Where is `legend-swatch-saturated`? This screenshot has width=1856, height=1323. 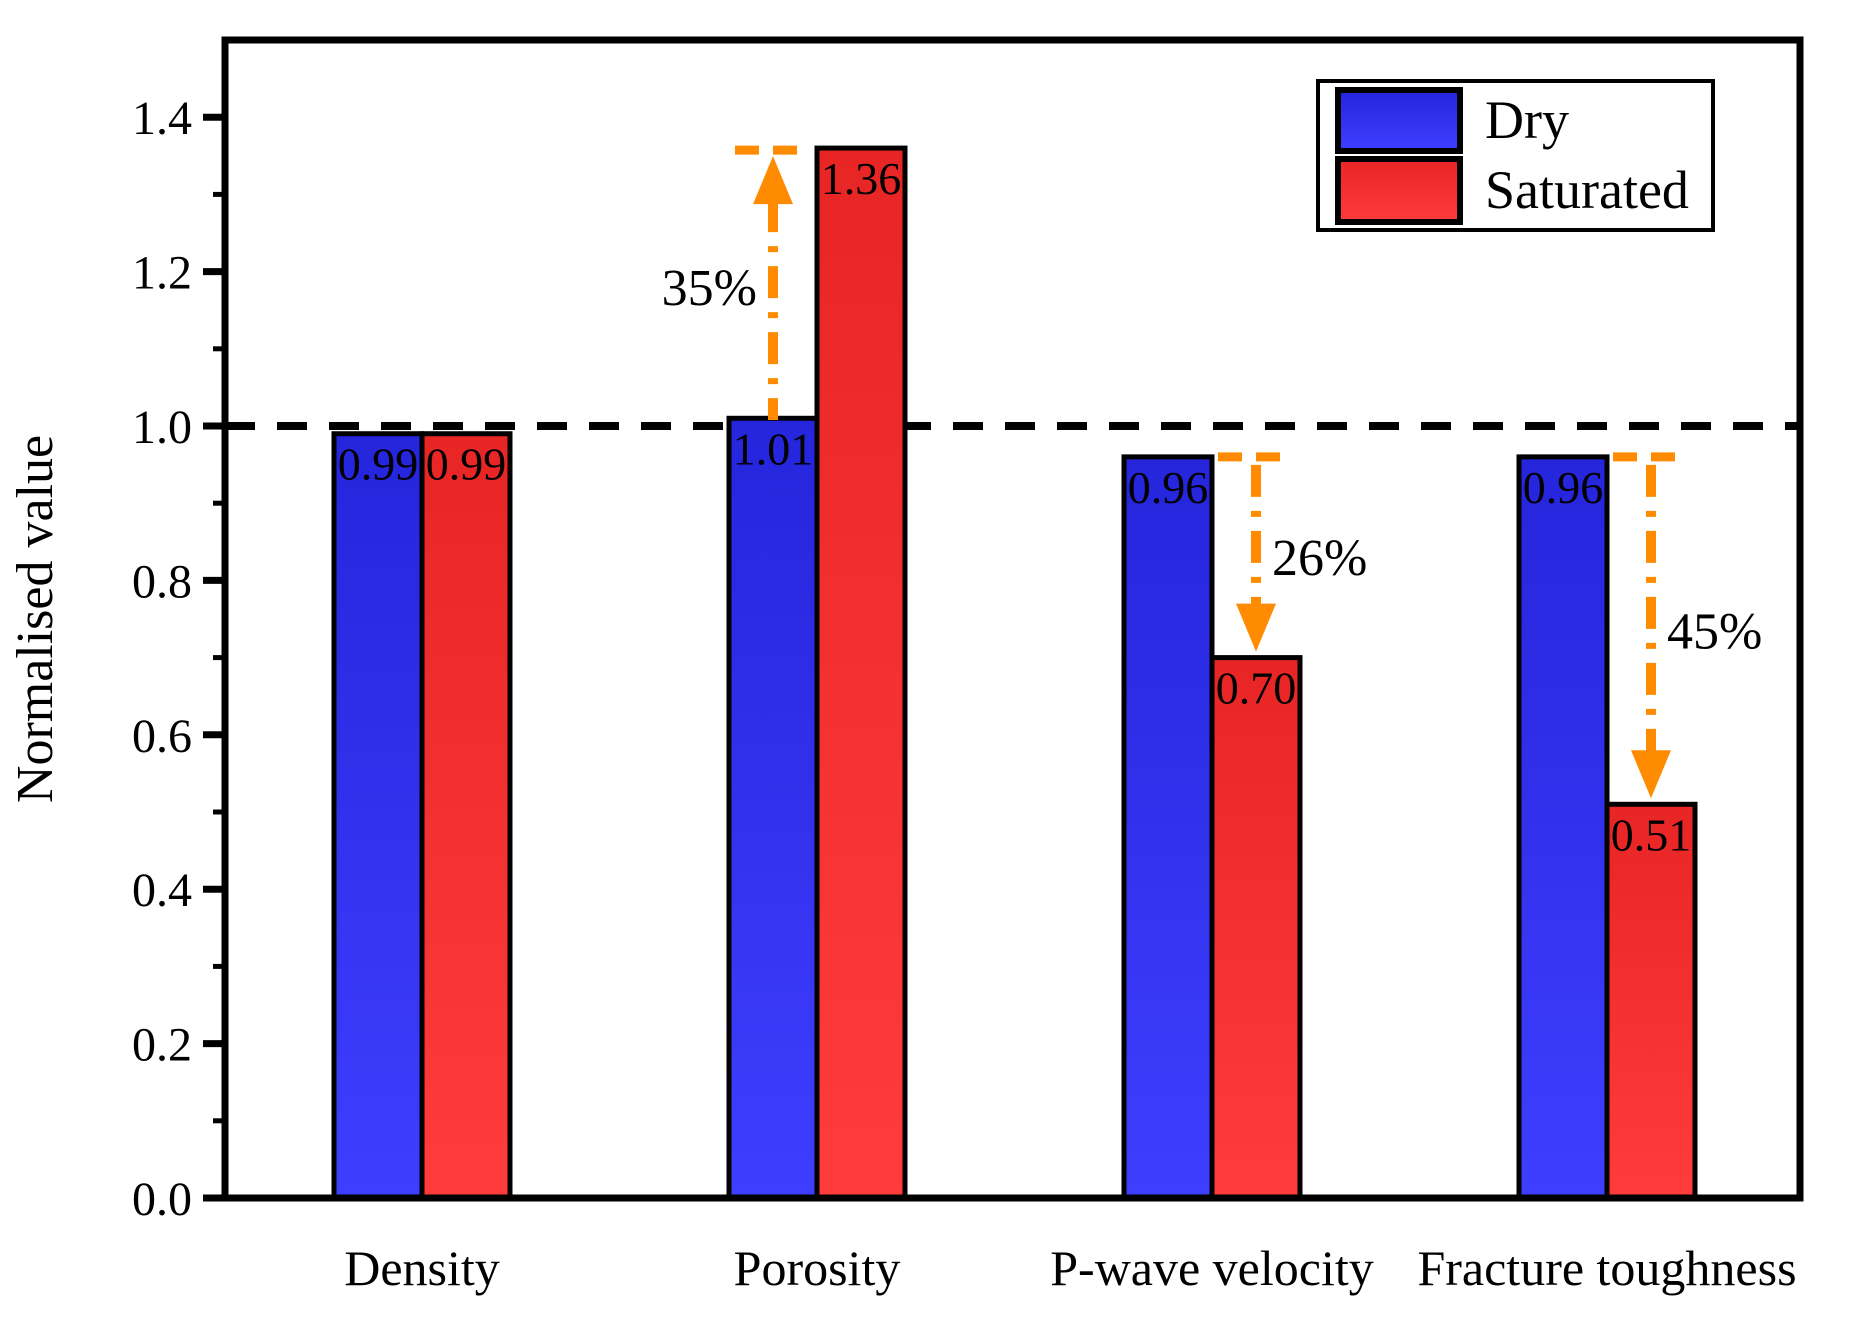 legend-swatch-saturated is located at coordinates (1399, 190).